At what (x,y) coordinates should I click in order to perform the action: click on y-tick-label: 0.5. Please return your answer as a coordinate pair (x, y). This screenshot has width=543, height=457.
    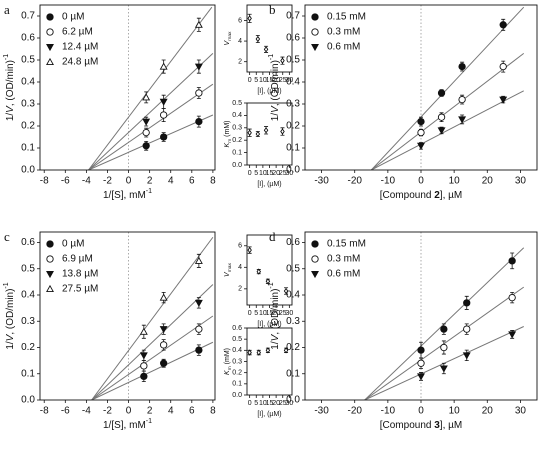
    Looking at the image, I should click on (28, 60).